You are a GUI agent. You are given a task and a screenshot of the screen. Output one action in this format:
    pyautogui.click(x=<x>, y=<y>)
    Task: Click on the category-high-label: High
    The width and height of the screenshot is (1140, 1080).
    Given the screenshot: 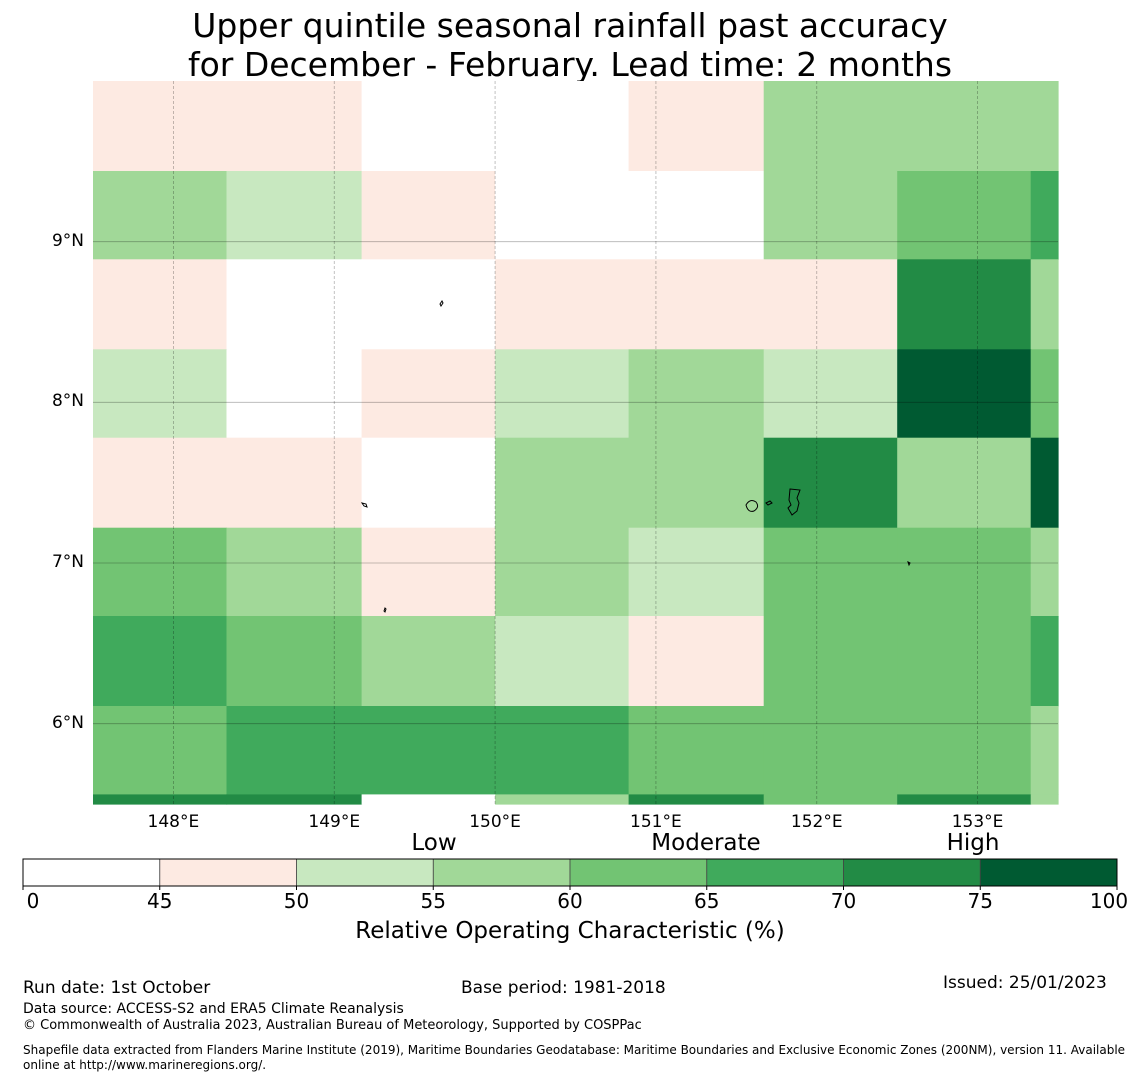 What is the action you would take?
    pyautogui.click(x=973, y=843)
    